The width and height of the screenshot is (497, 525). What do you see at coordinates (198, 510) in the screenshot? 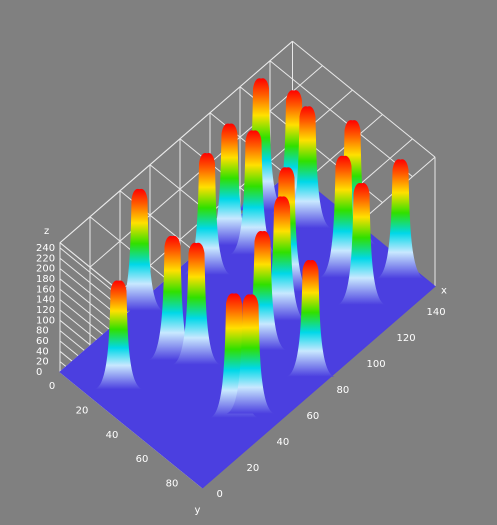
I see `y-axis-label: y` at bounding box center [198, 510].